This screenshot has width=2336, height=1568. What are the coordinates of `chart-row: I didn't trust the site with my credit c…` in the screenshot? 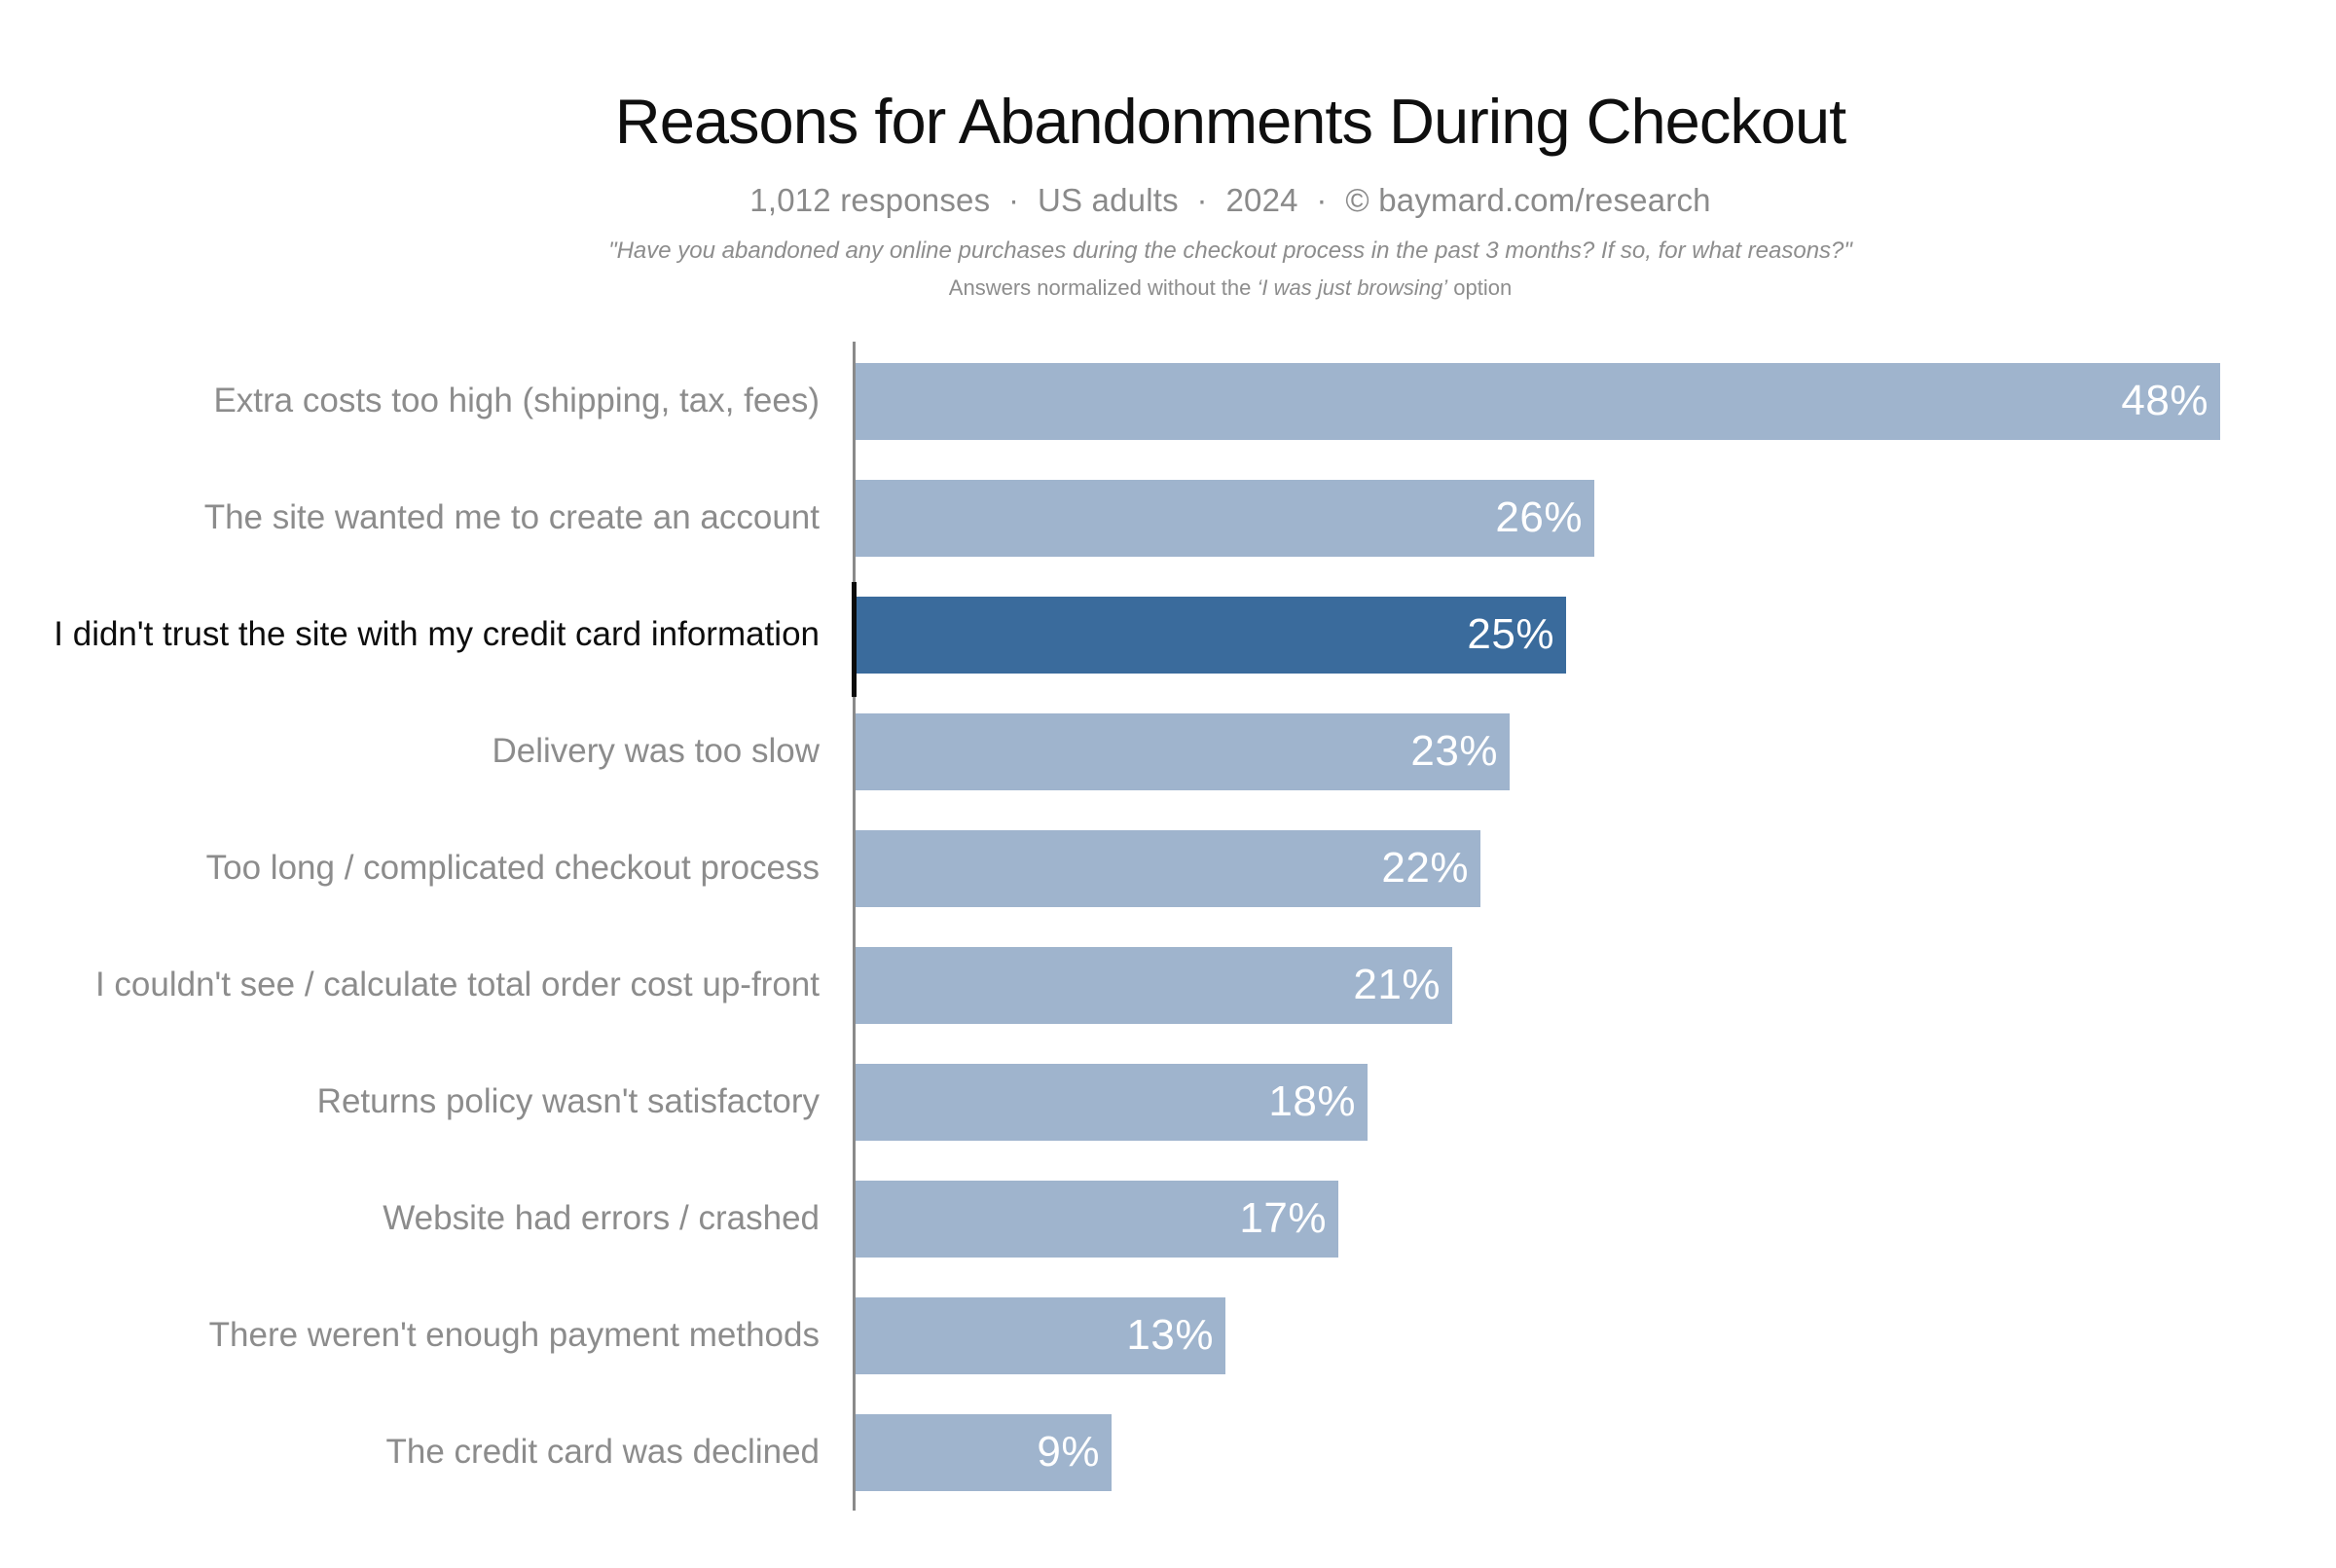 It's located at (1168, 634).